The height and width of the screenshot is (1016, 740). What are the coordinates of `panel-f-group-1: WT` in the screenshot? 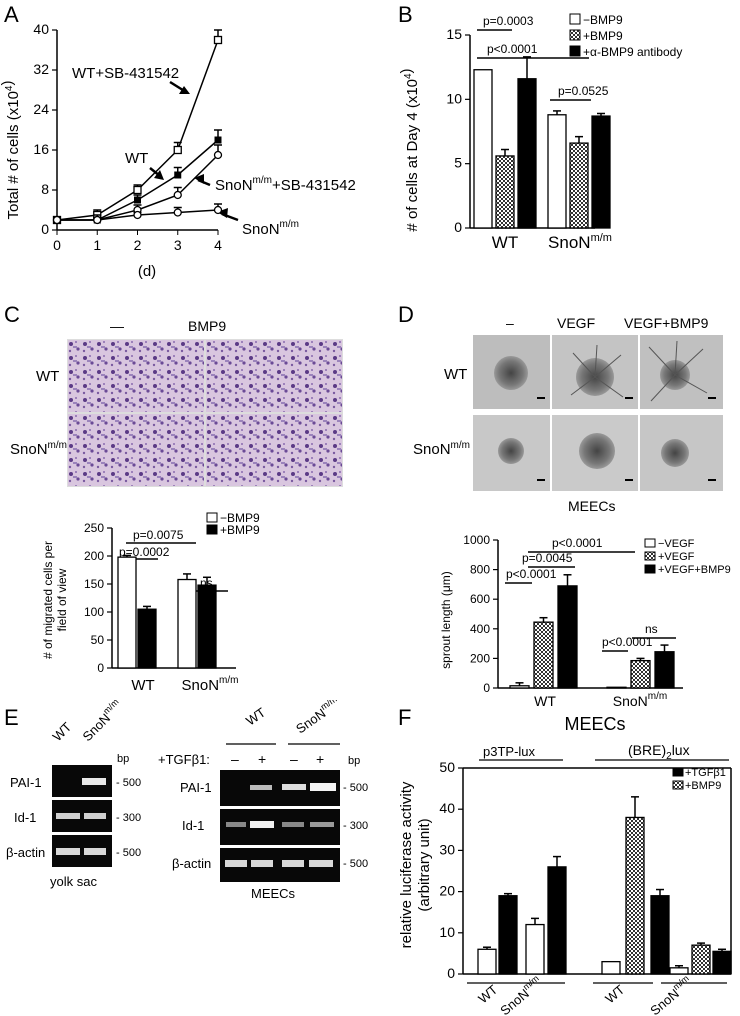 It's located at (487, 994).